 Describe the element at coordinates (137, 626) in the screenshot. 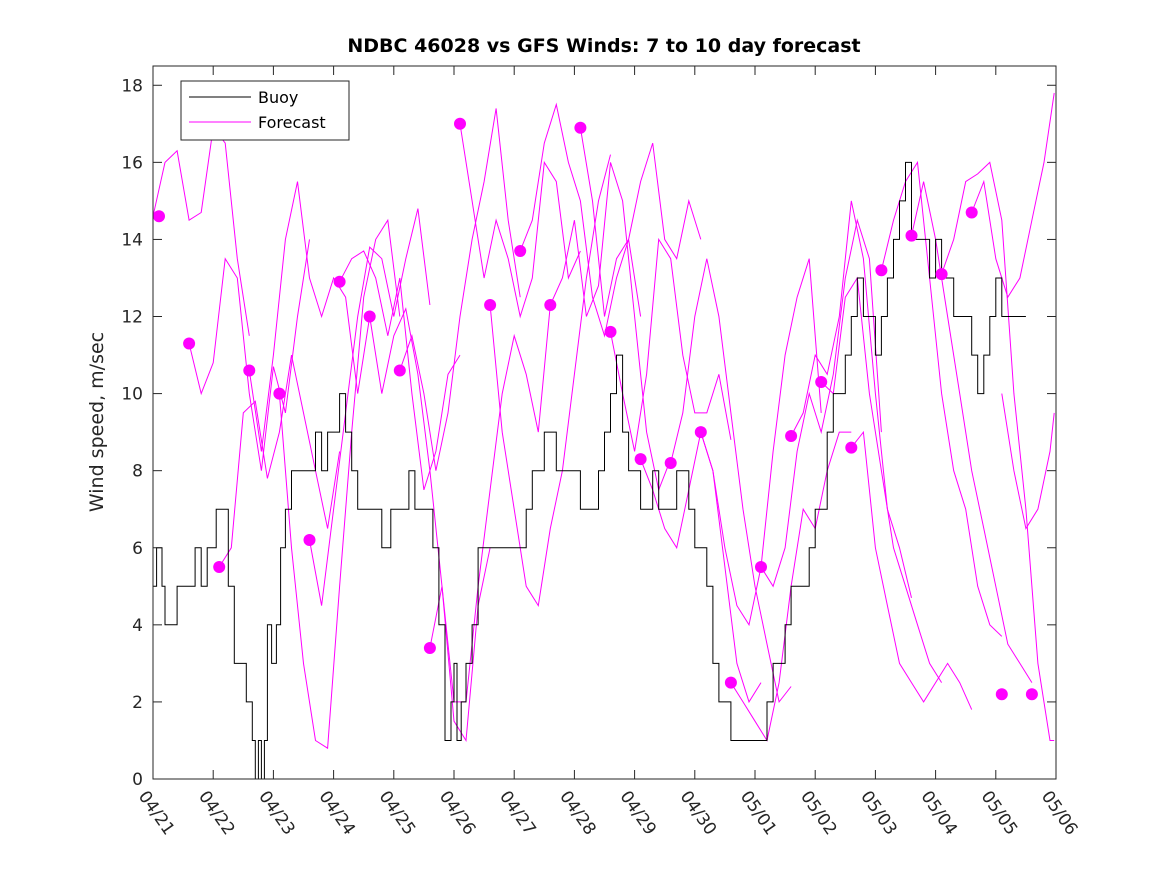

I see `y-tick-label-4: 4` at that location.